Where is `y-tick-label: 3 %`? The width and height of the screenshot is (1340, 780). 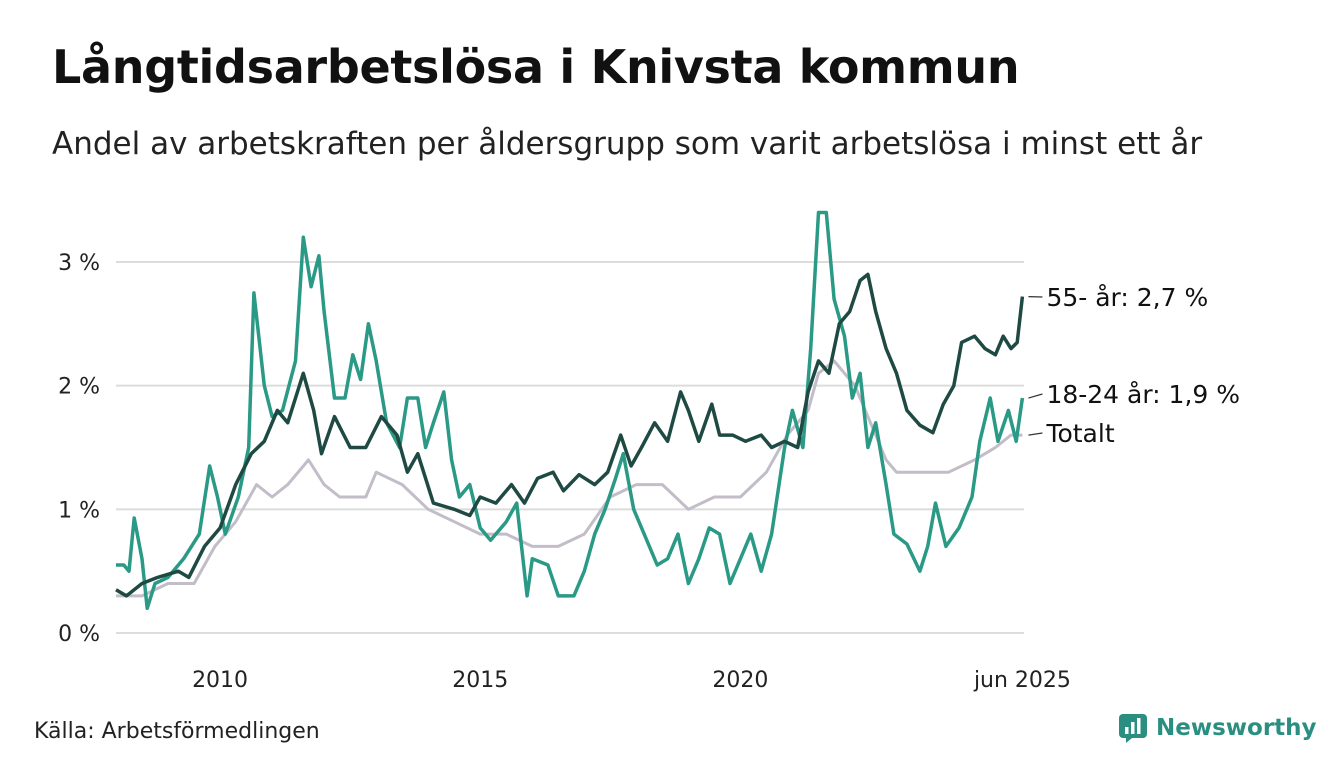 y-tick-label: 3 % is located at coordinates (79, 263).